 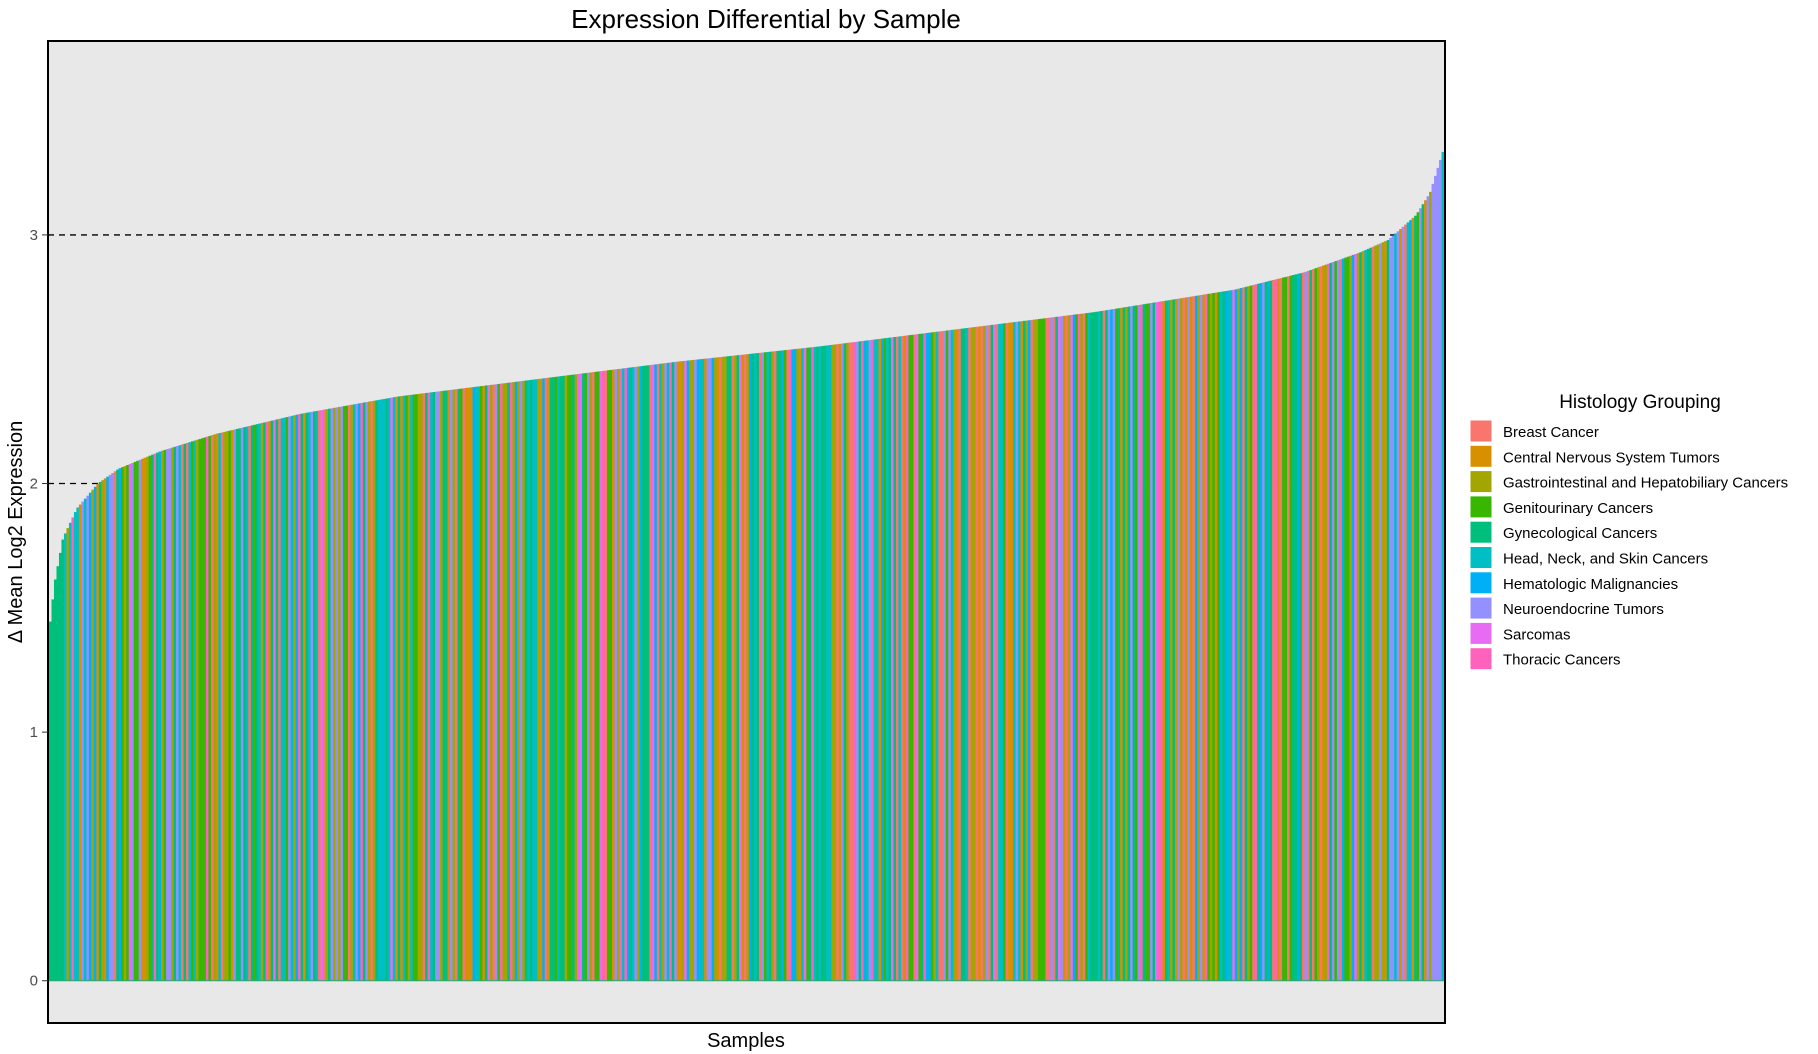 I want to click on legend-label: Hematologic Malignancies, so click(x=1590, y=584).